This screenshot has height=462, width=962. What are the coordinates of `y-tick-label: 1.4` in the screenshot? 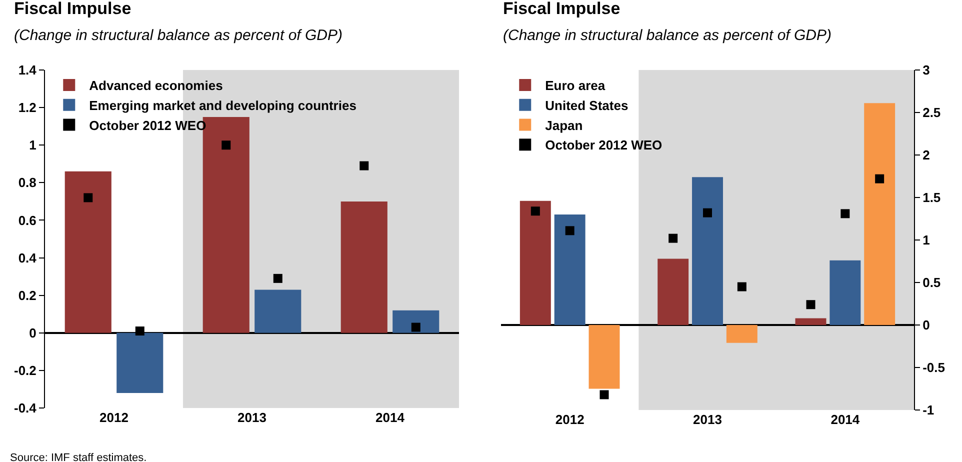 It's located at (28, 70).